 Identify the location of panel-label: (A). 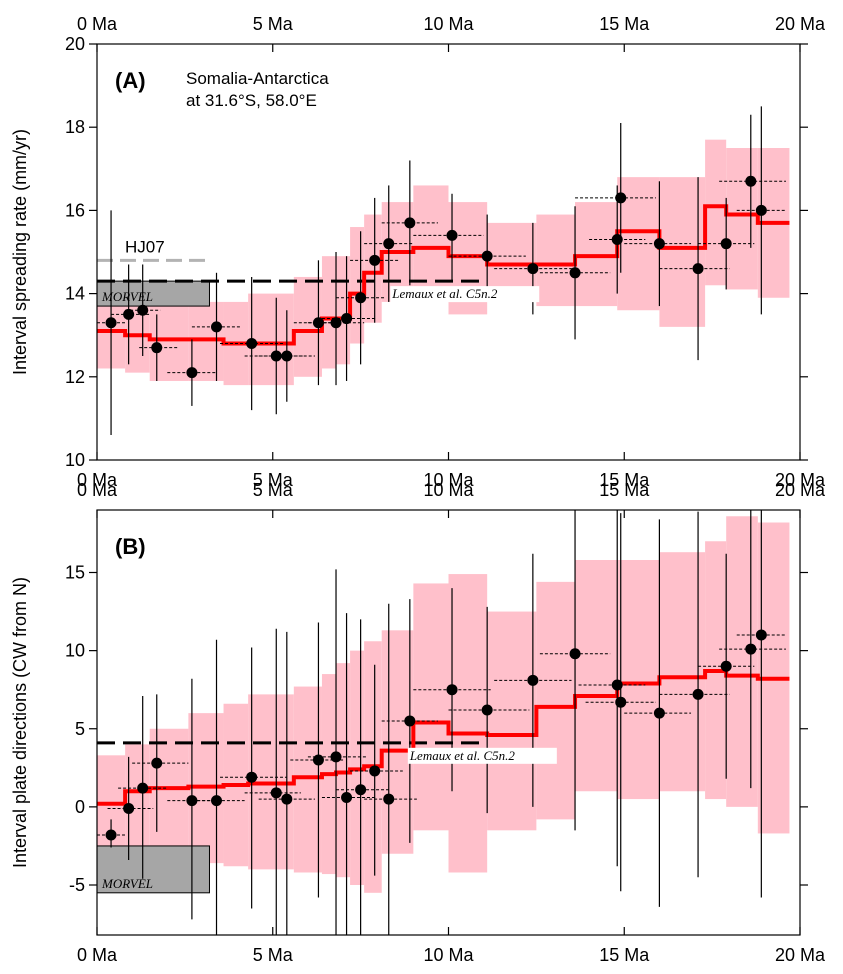
(130, 80).